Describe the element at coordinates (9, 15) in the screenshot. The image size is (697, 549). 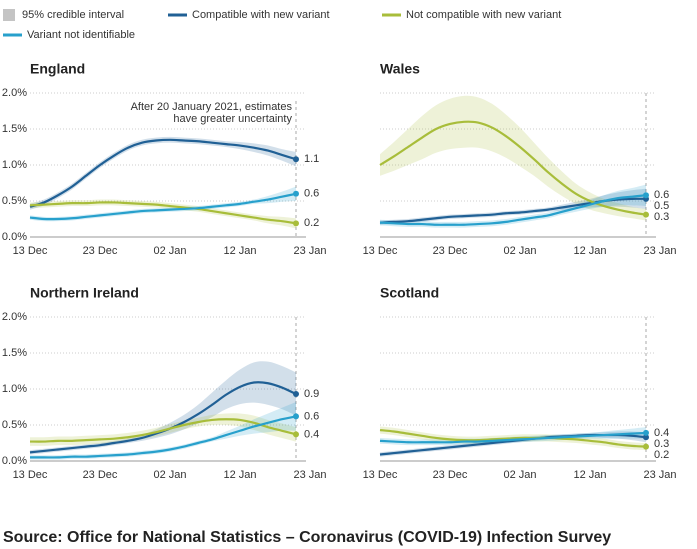
I see `legend-swatch` at that location.